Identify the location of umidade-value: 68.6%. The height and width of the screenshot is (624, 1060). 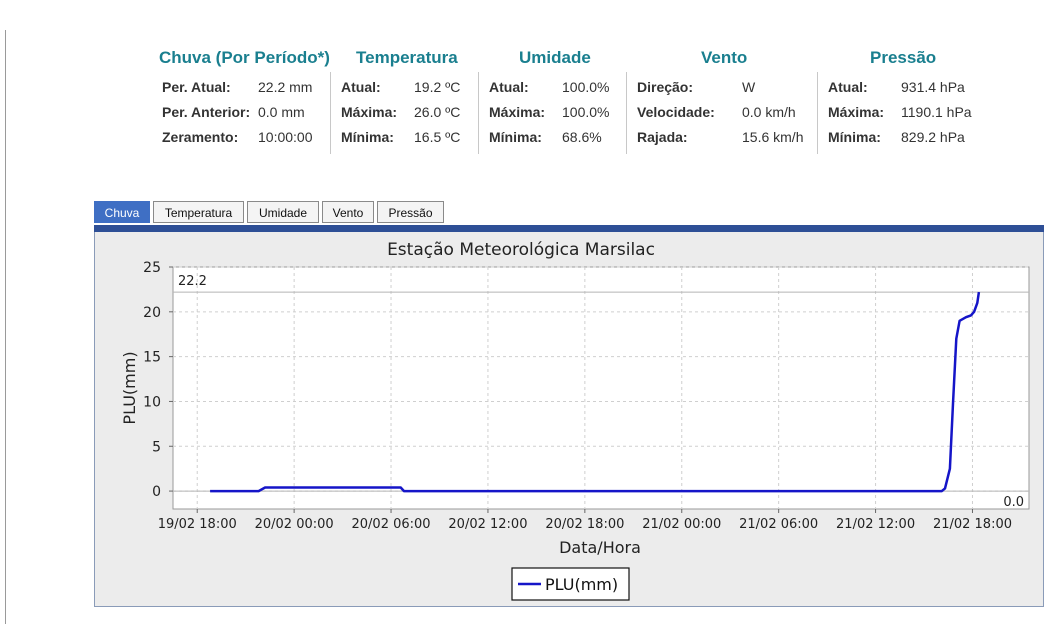
(582, 137).